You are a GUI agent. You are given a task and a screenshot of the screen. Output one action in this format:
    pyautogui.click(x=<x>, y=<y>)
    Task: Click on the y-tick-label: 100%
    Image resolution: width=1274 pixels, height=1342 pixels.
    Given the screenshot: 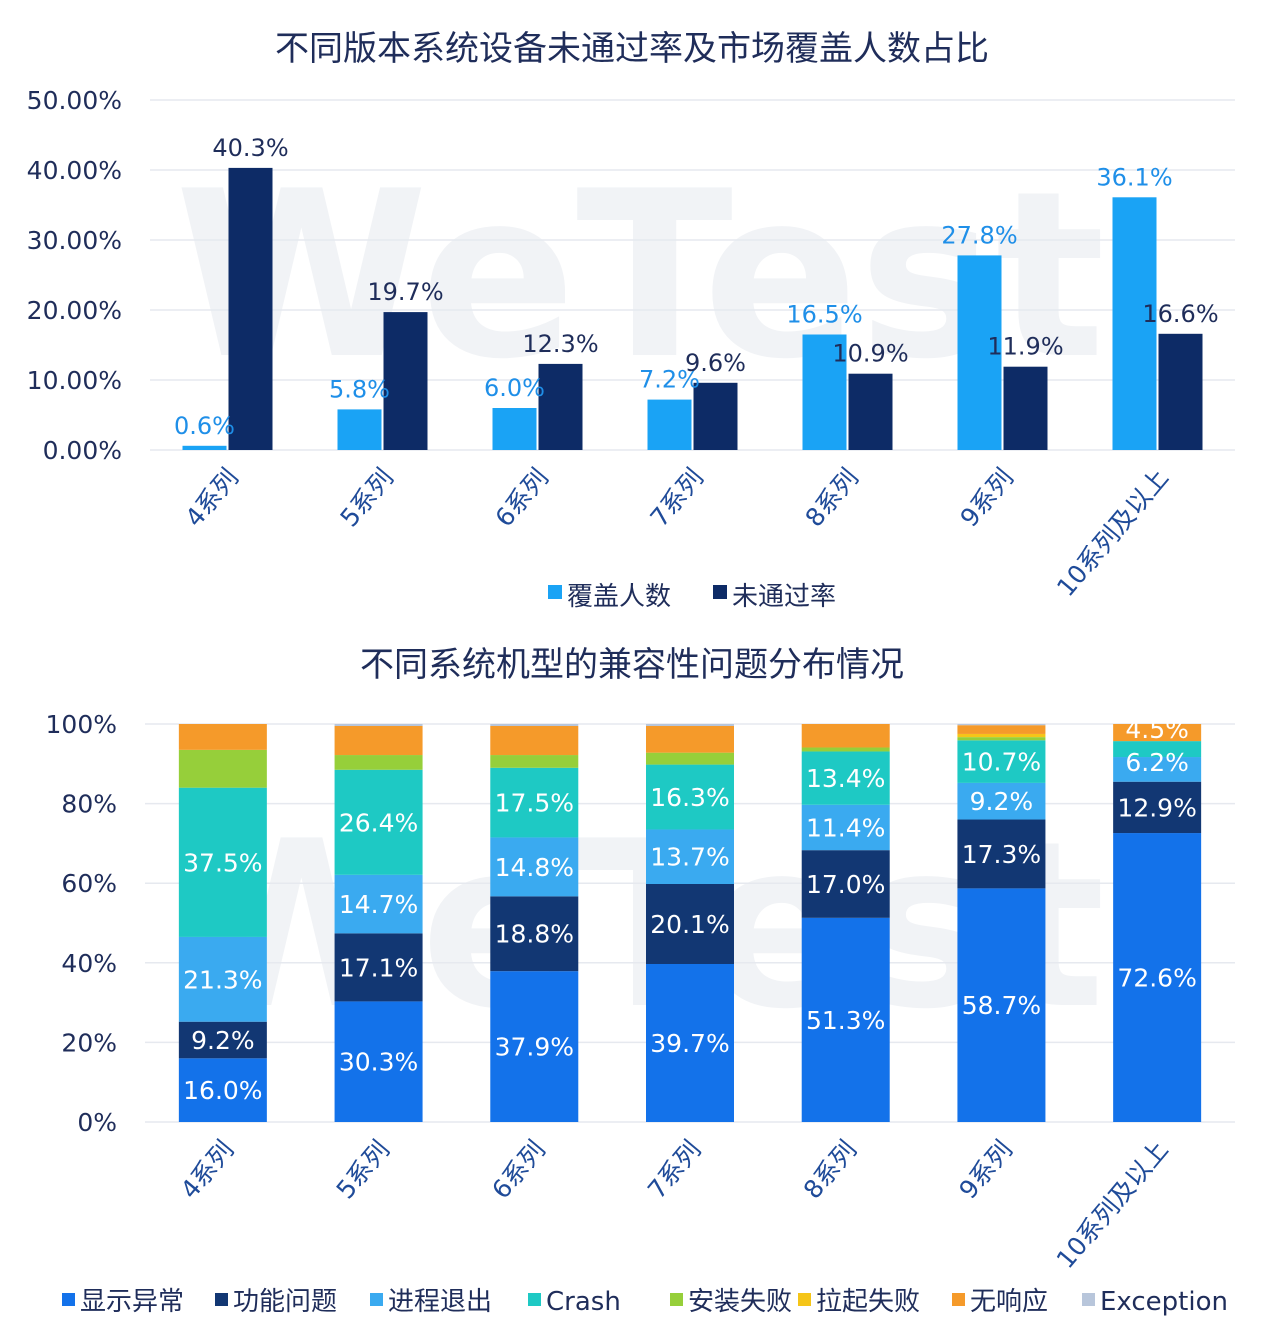 What is the action you would take?
    pyautogui.click(x=81, y=724)
    